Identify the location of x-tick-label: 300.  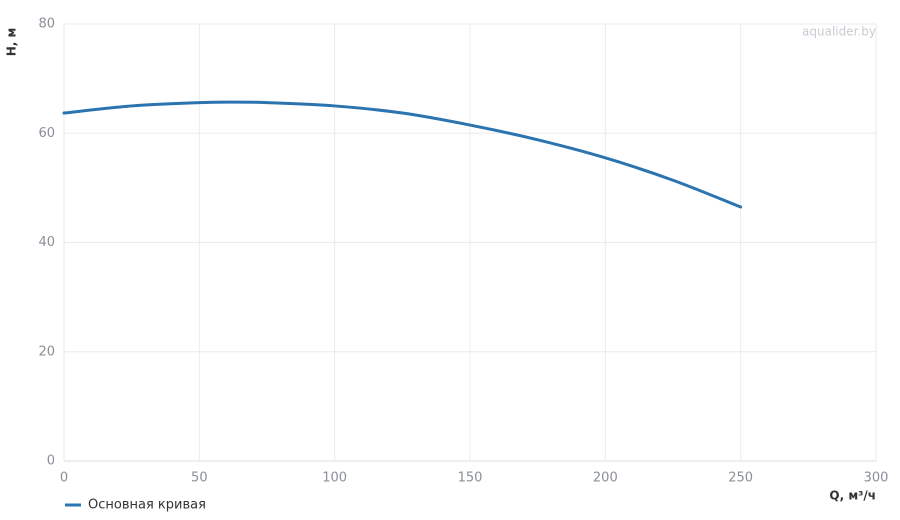
(876, 478).